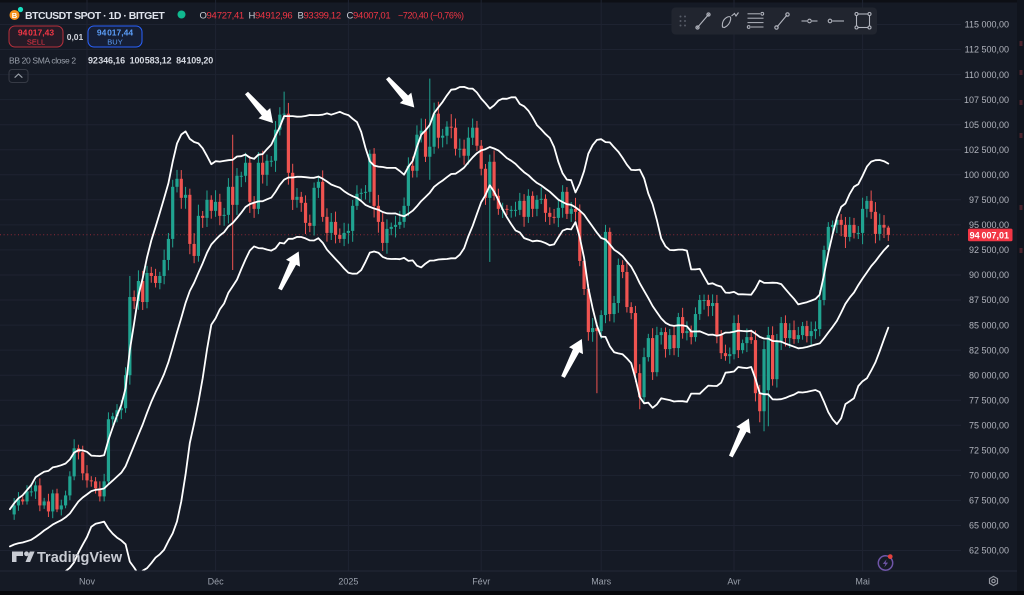  What do you see at coordinates (75, 37) in the screenshot?
I see `svg-text: 0,01` at bounding box center [75, 37].